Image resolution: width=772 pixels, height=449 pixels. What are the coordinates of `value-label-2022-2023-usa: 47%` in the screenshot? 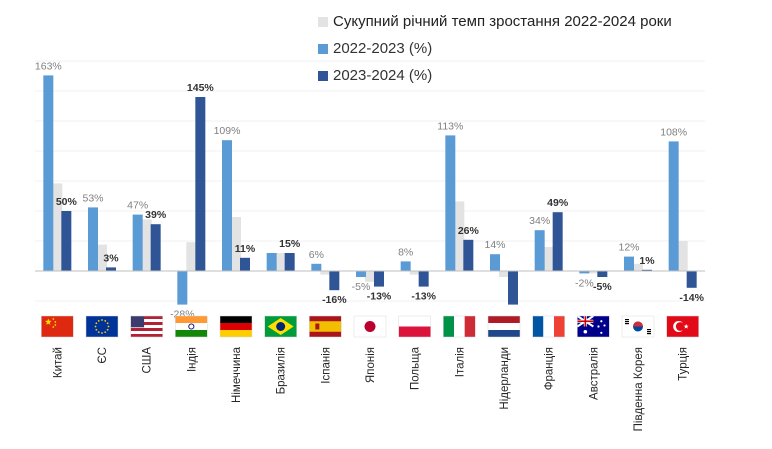 It's located at (137, 206).